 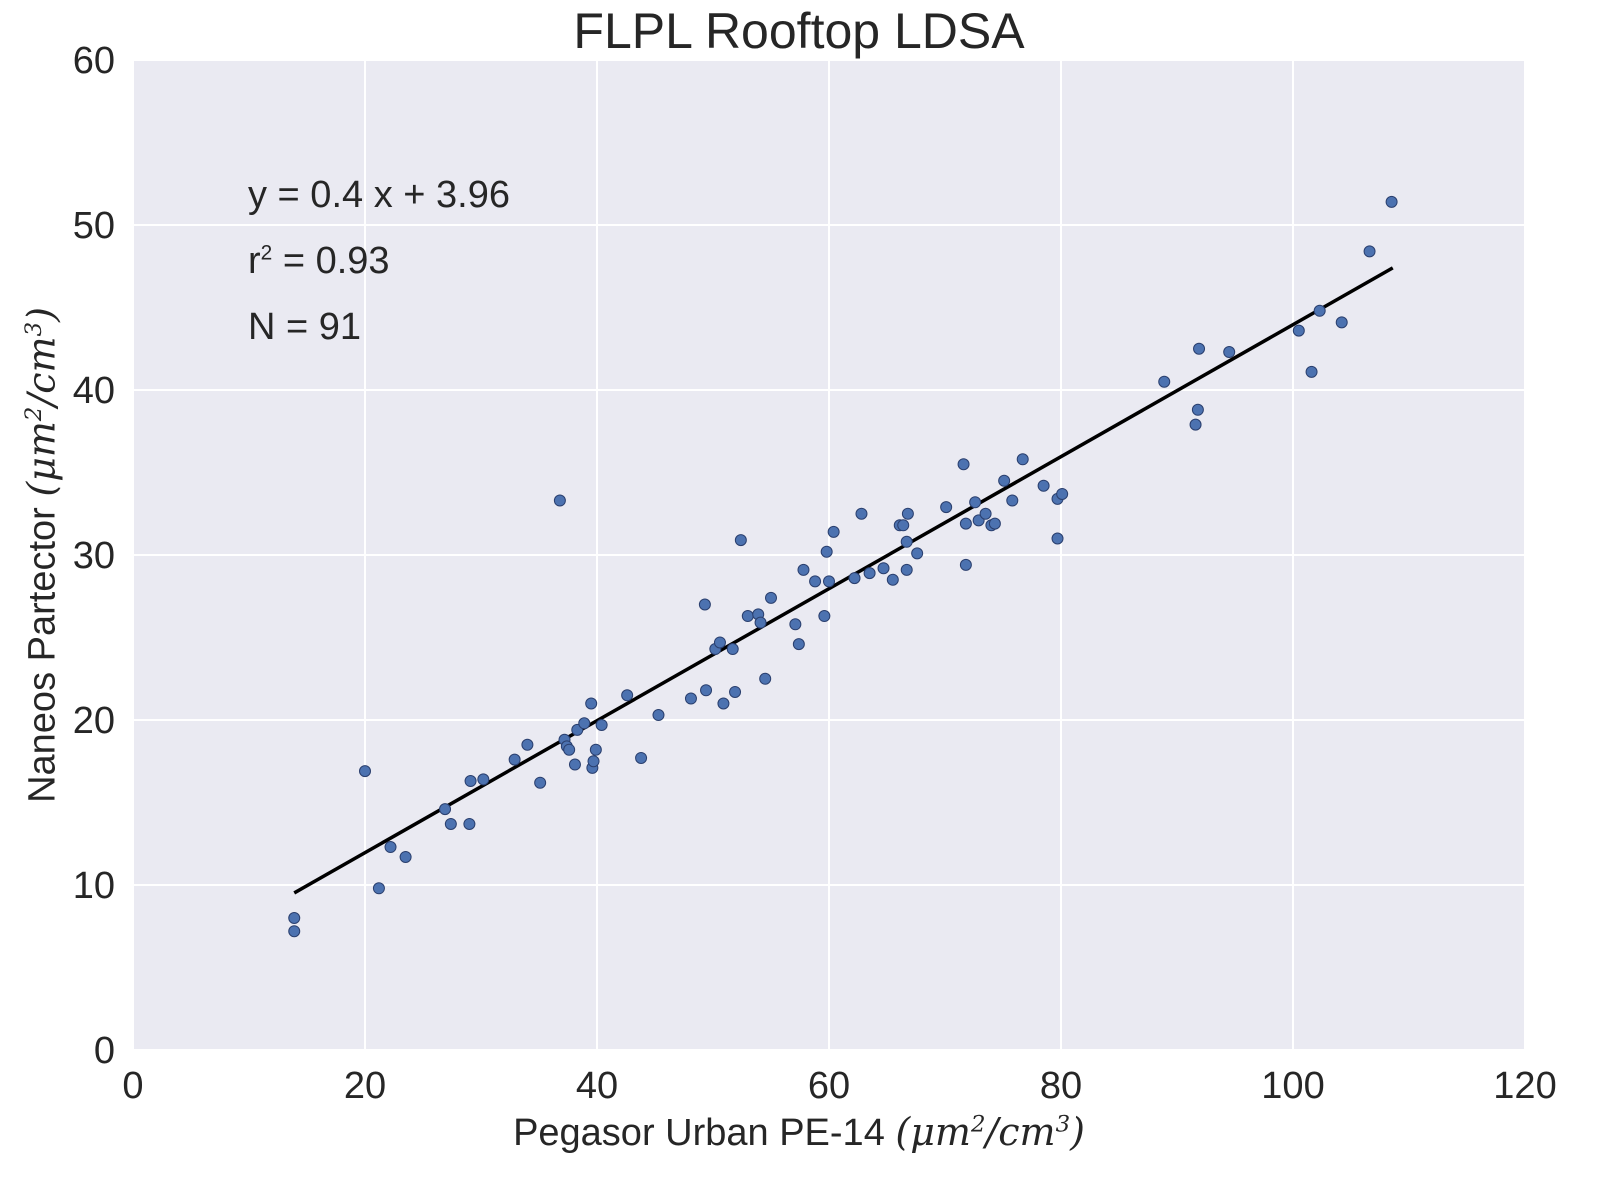 I want to click on x-tick-label: 120, so click(x=1524, y=1086).